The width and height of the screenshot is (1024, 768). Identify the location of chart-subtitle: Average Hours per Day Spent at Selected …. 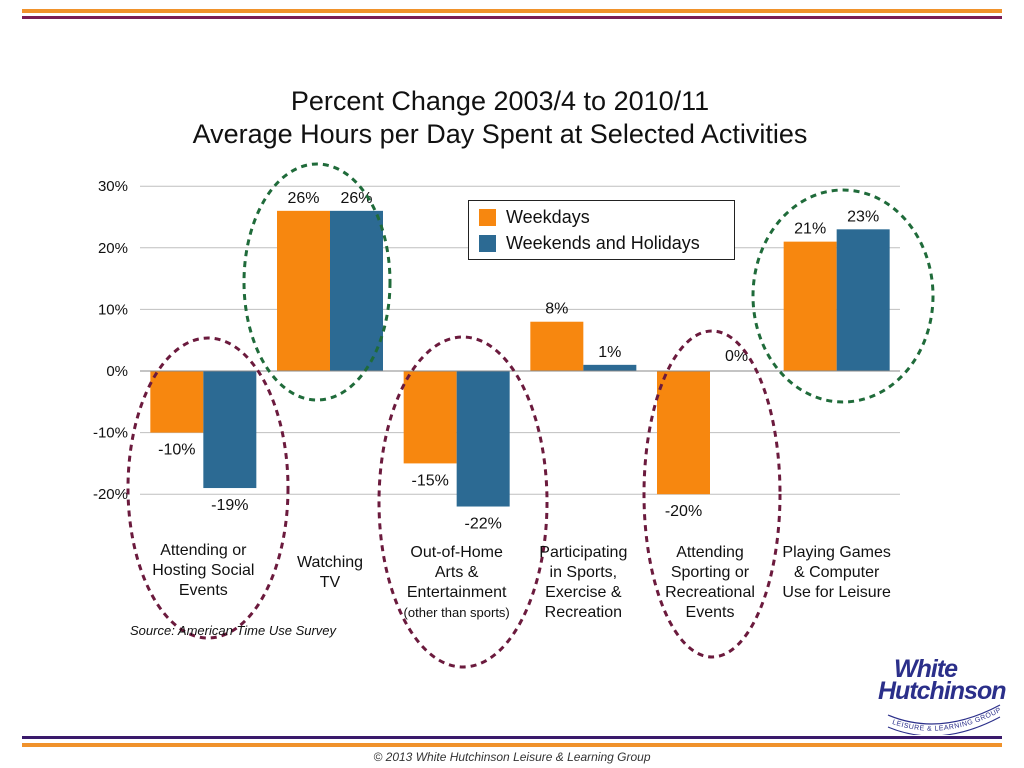
(500, 134).